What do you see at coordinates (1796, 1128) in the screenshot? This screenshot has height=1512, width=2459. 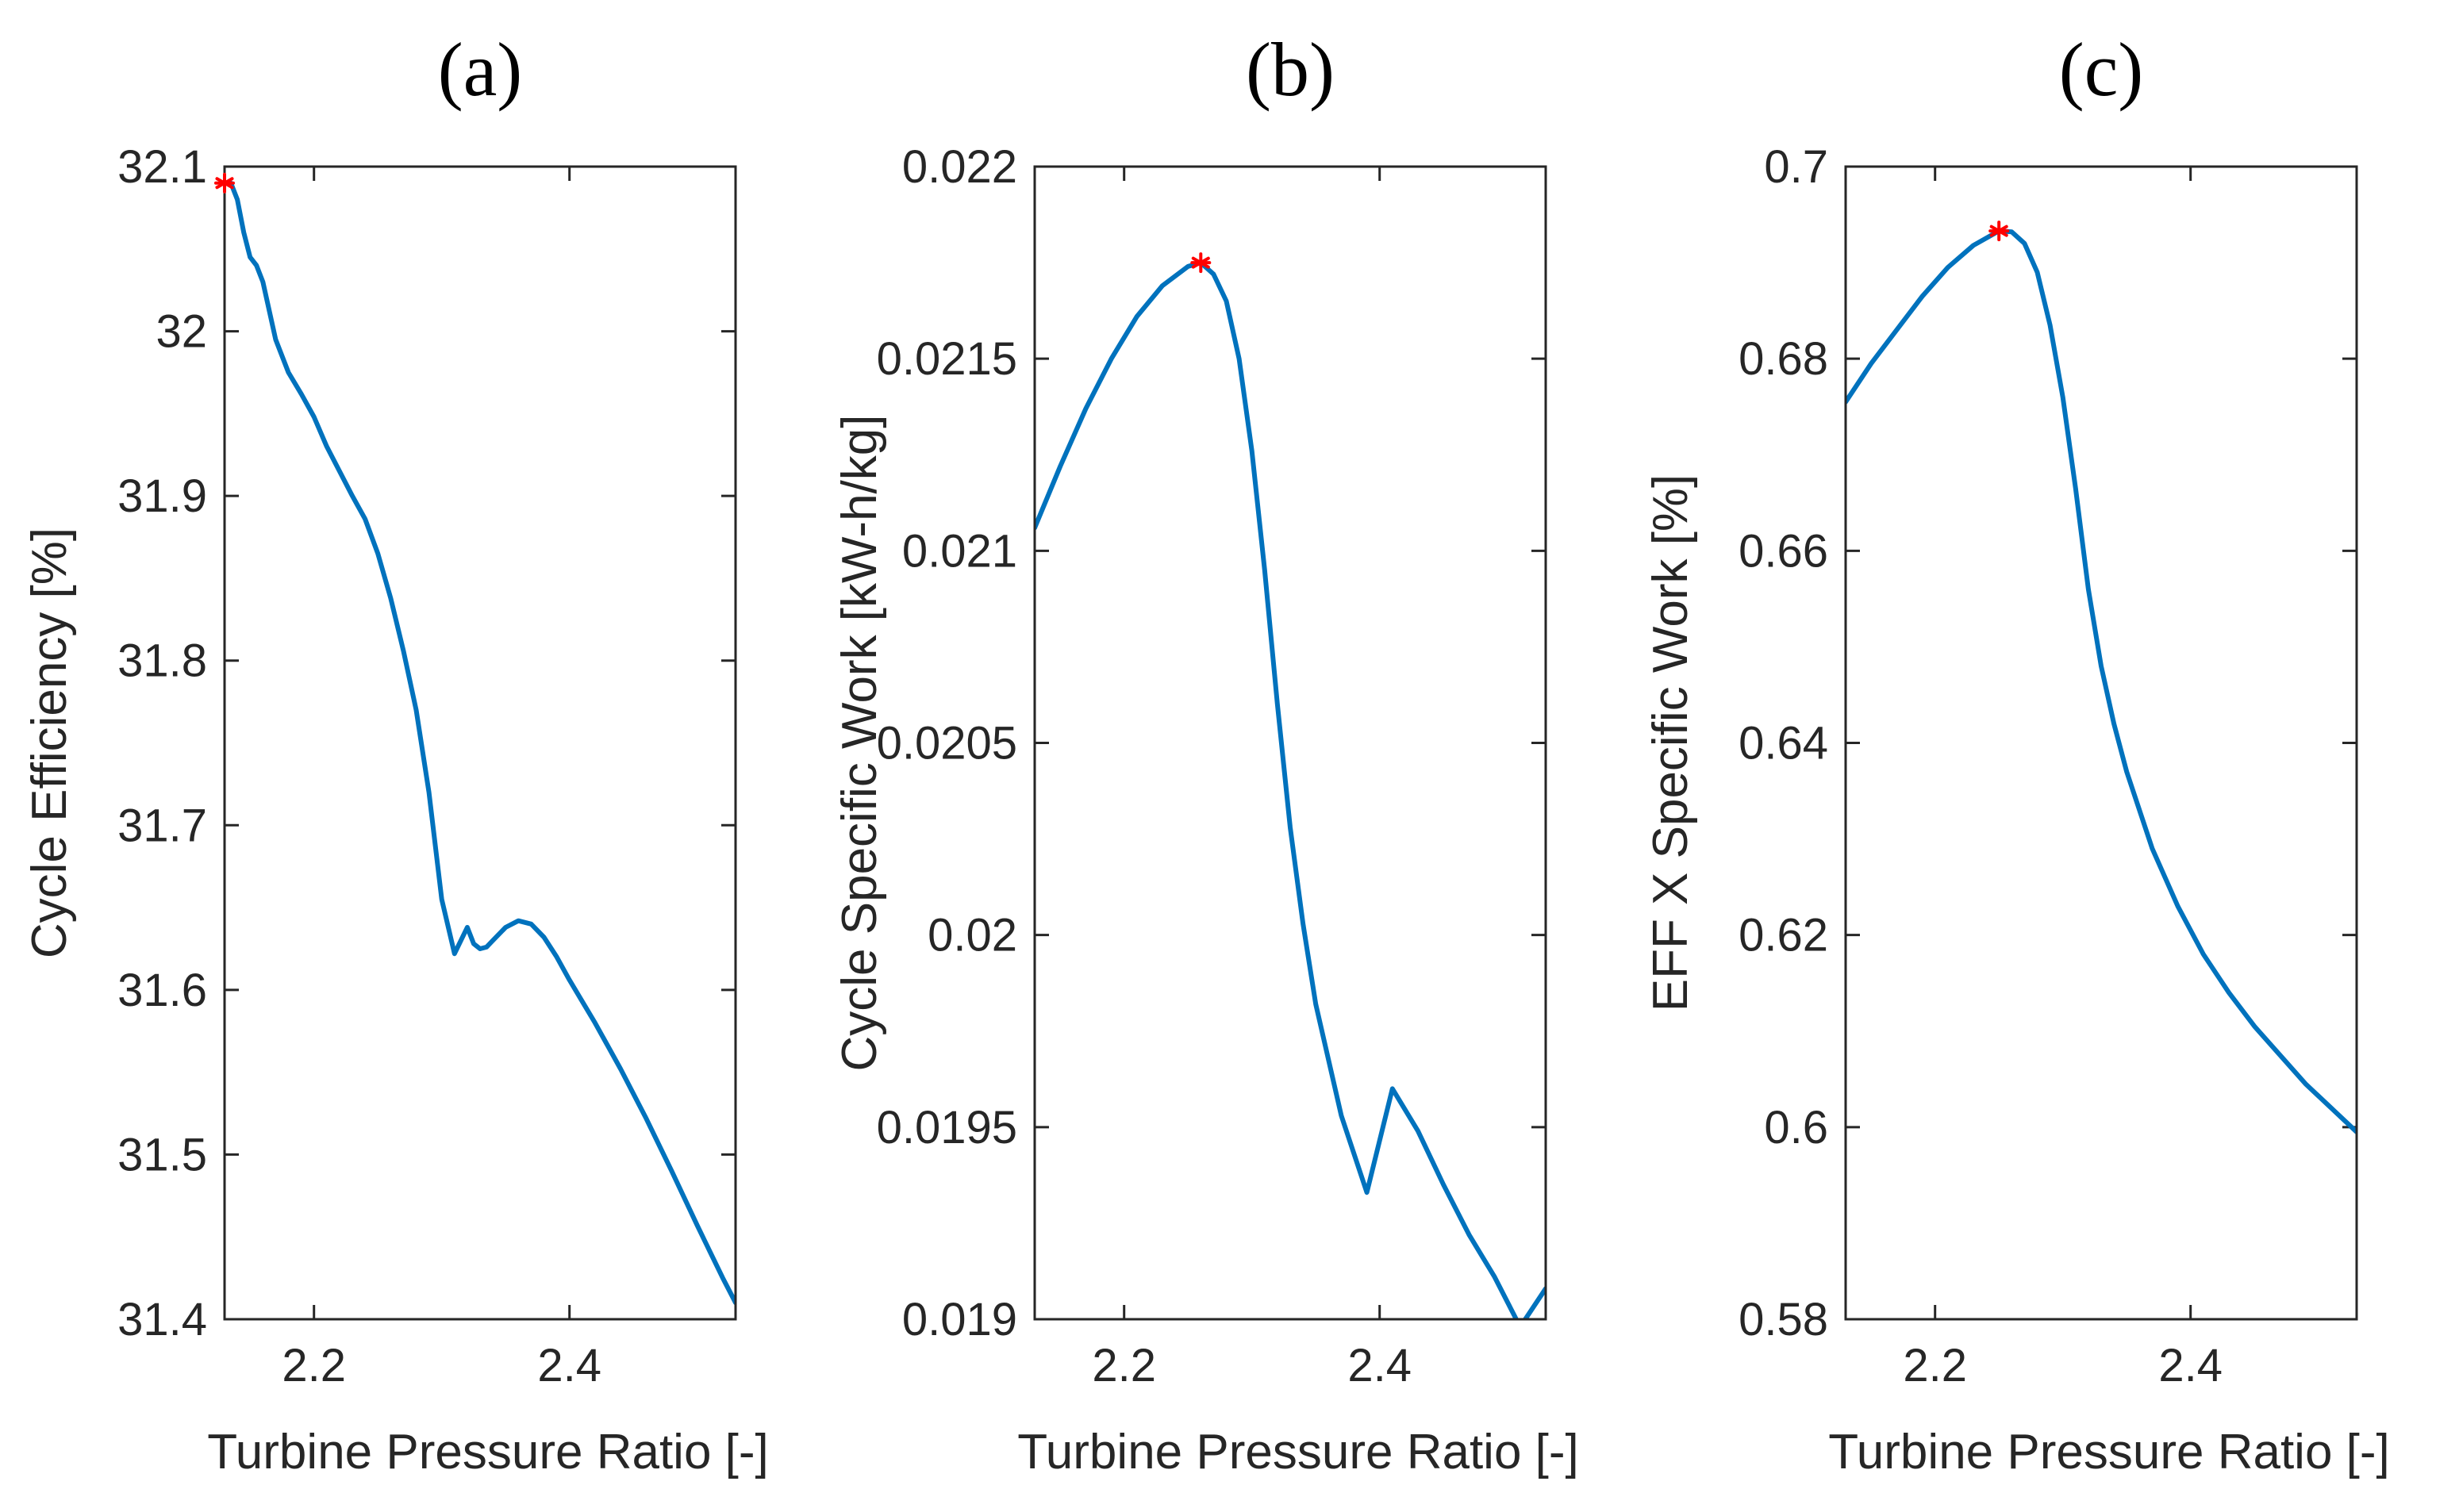 I see `y-tick-label: 0.6` at bounding box center [1796, 1128].